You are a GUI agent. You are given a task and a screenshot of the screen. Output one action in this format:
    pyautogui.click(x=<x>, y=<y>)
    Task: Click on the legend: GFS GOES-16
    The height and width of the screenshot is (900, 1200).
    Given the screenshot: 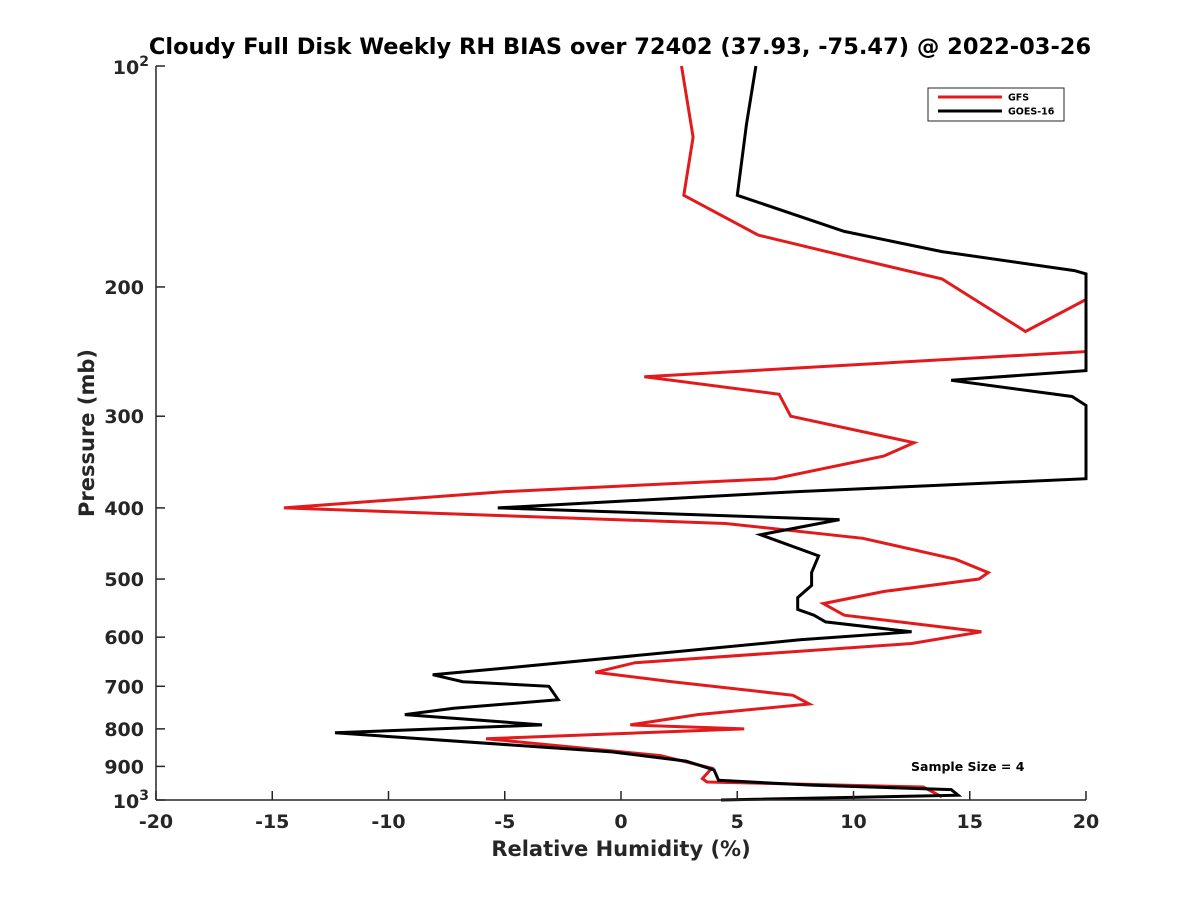 What is the action you would take?
    pyautogui.click(x=996, y=104)
    